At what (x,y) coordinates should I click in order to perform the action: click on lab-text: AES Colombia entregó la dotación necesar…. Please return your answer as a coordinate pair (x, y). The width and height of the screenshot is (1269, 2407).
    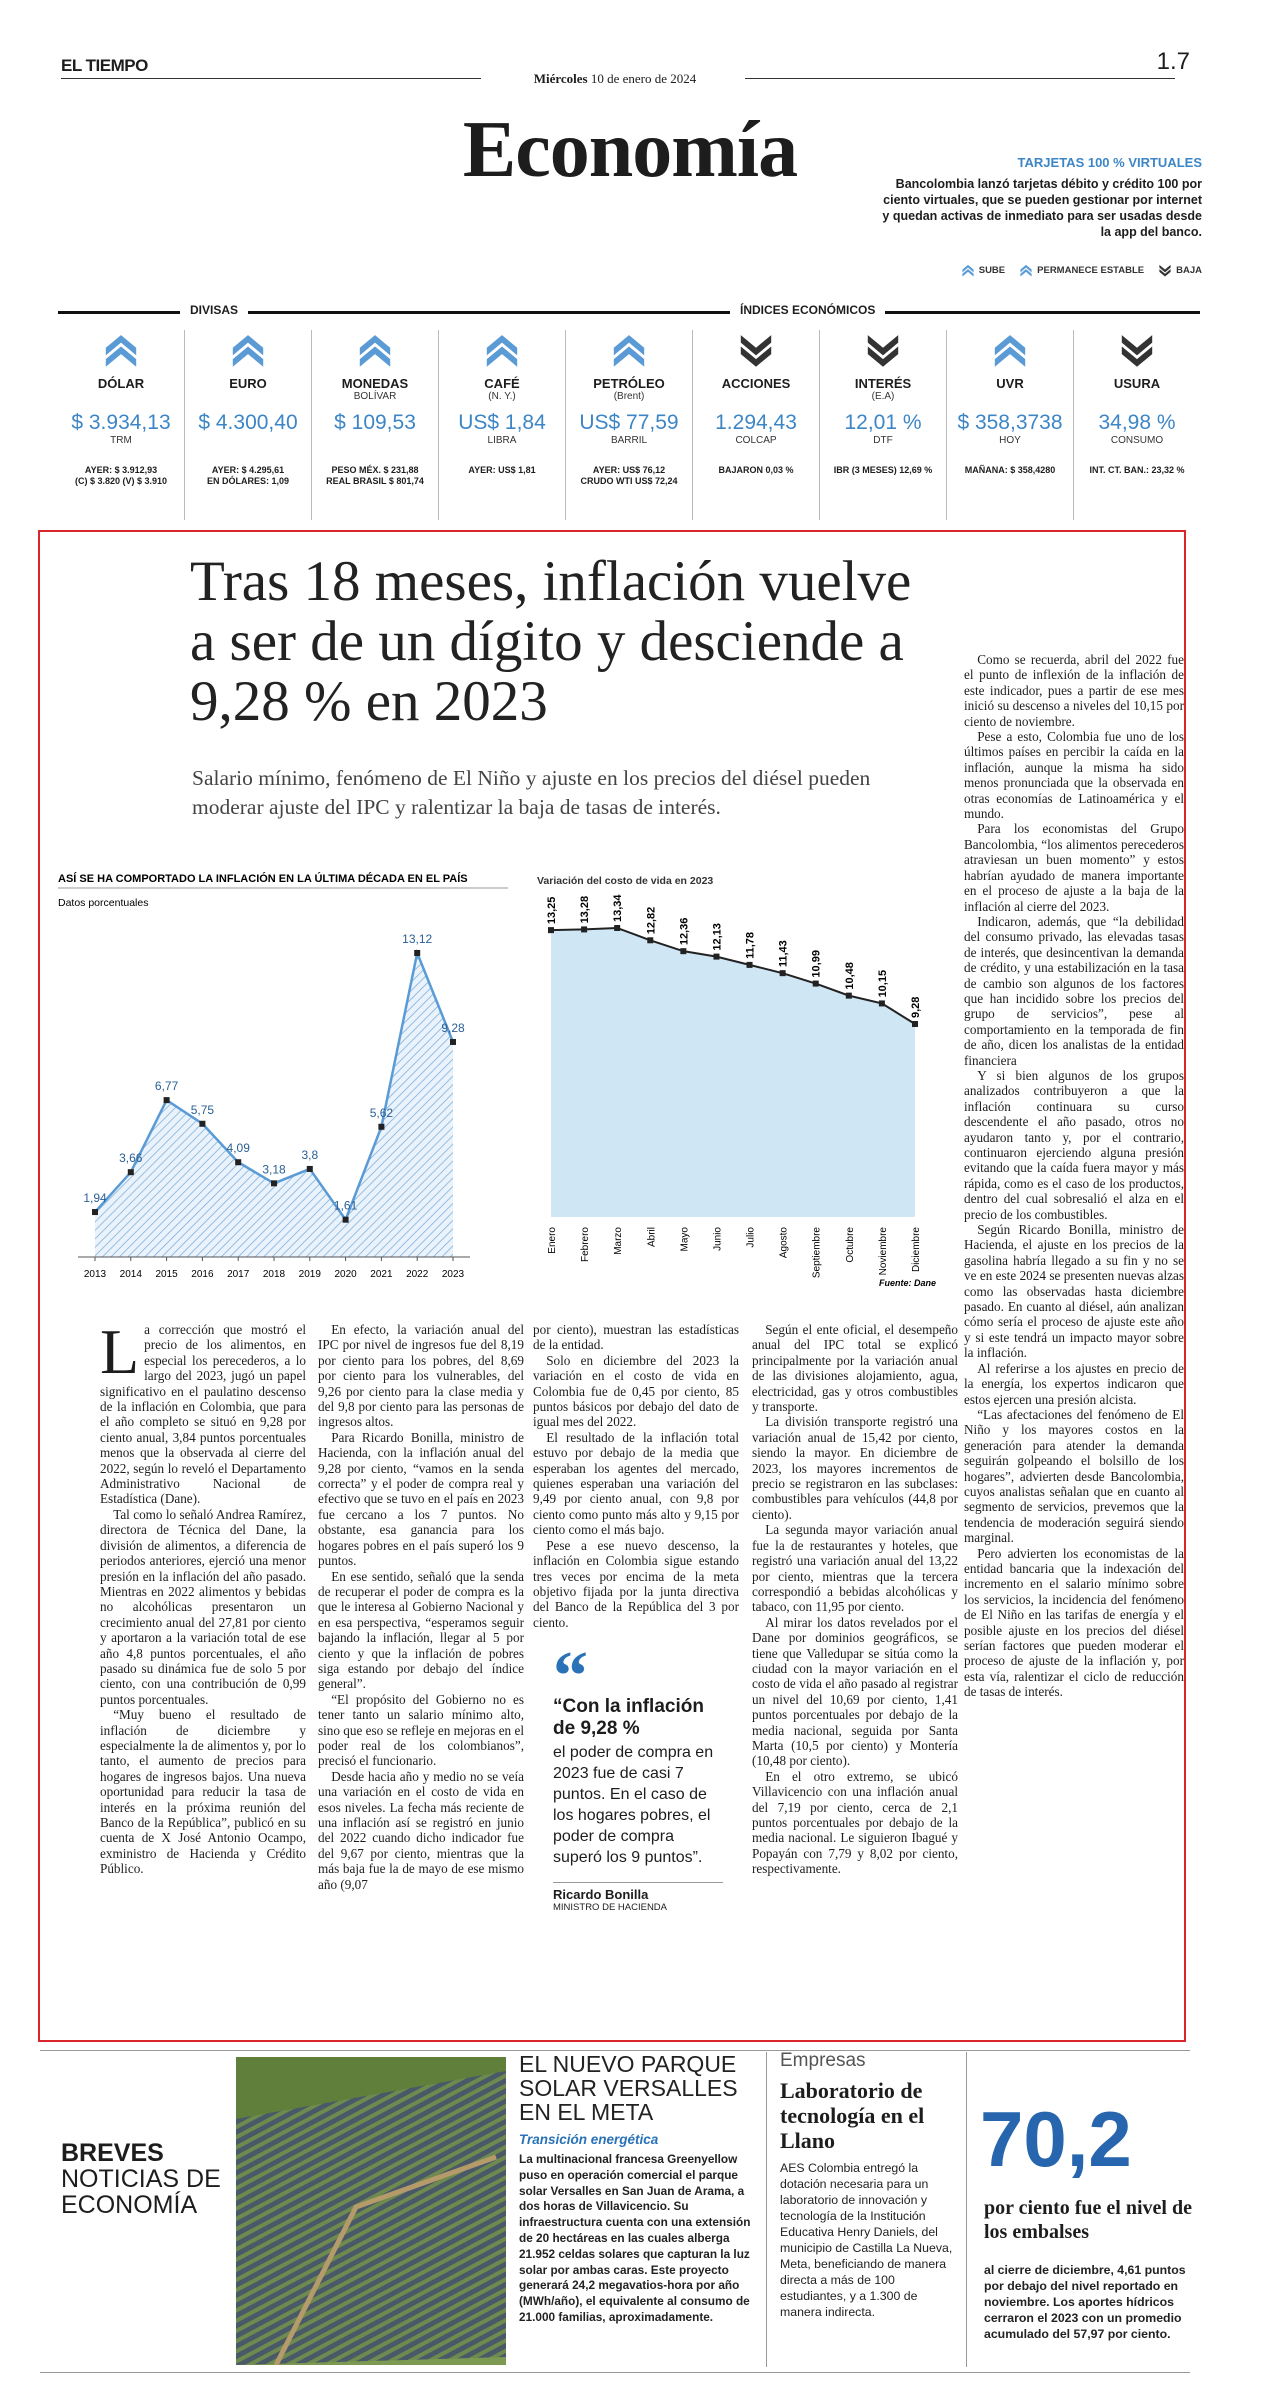
    Looking at the image, I should click on (866, 2240).